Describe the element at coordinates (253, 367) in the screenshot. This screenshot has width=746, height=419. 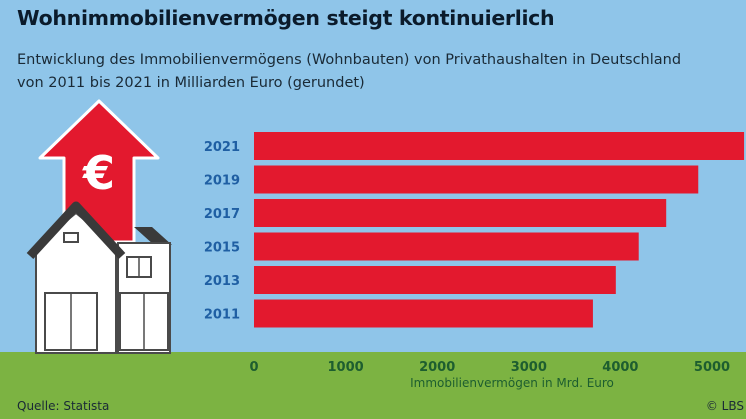
I see `x-tick-0: 0` at that location.